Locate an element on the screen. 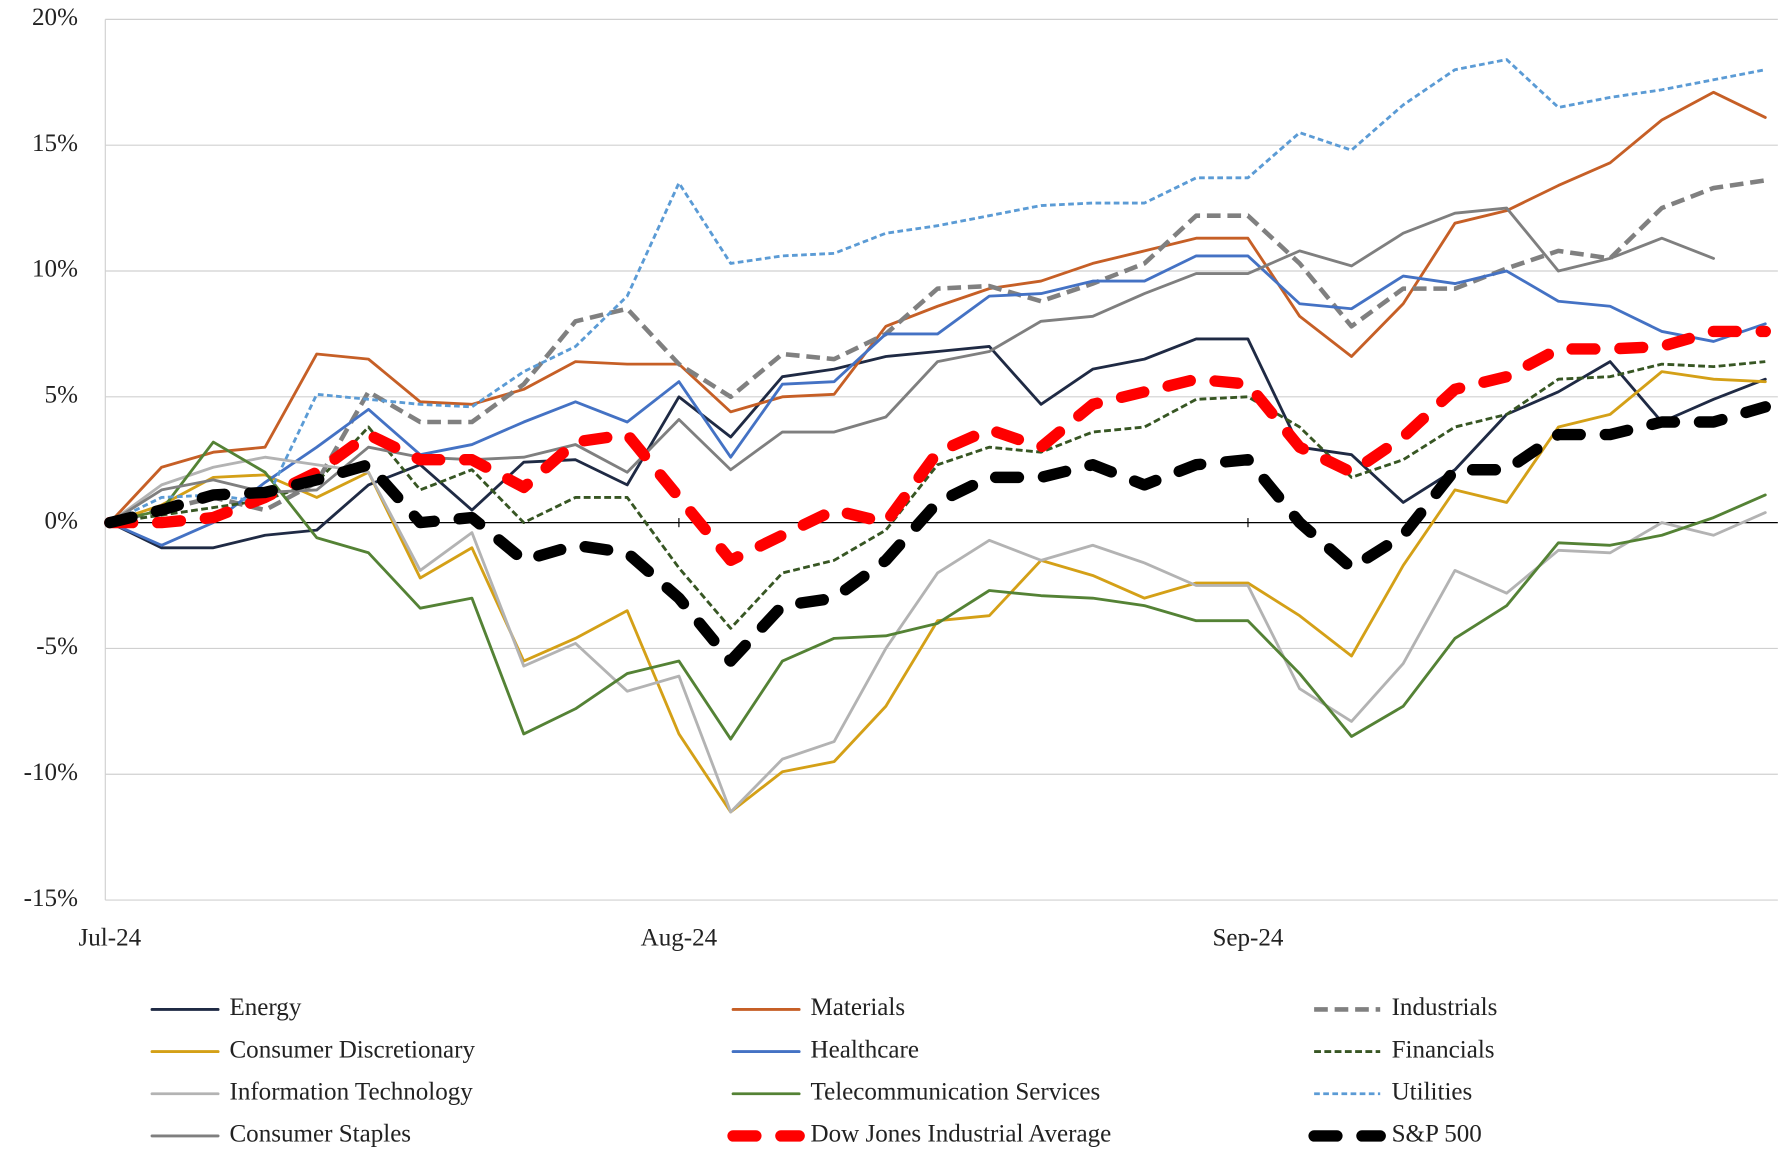 The image size is (1784, 1153). y-tick-label: -5% is located at coordinates (57, 646).